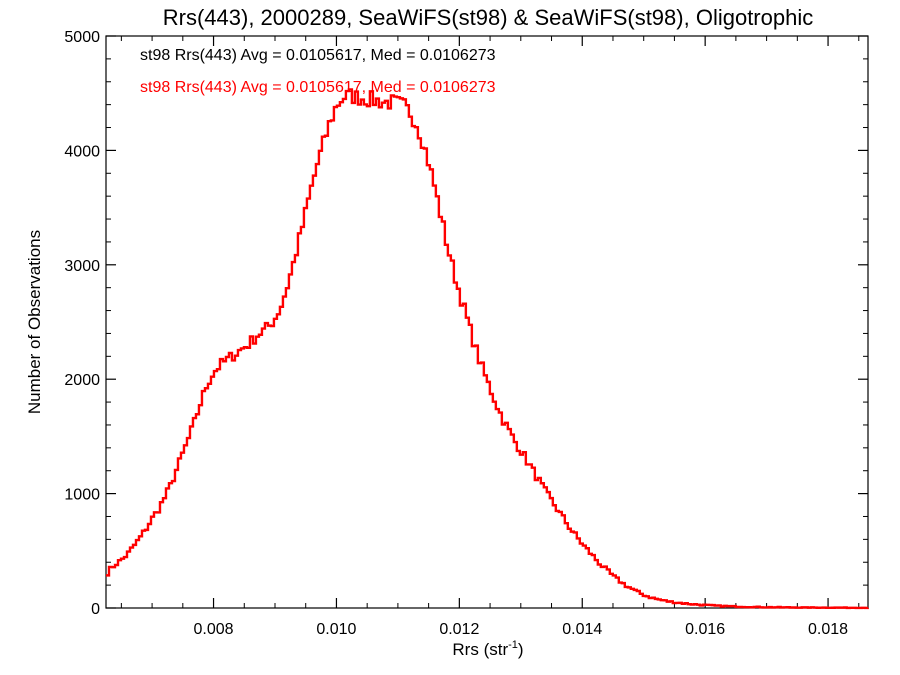 The image size is (900, 675). Describe the element at coordinates (34, 322) in the screenshot. I see `y-axis-label: Number of Observations` at that location.